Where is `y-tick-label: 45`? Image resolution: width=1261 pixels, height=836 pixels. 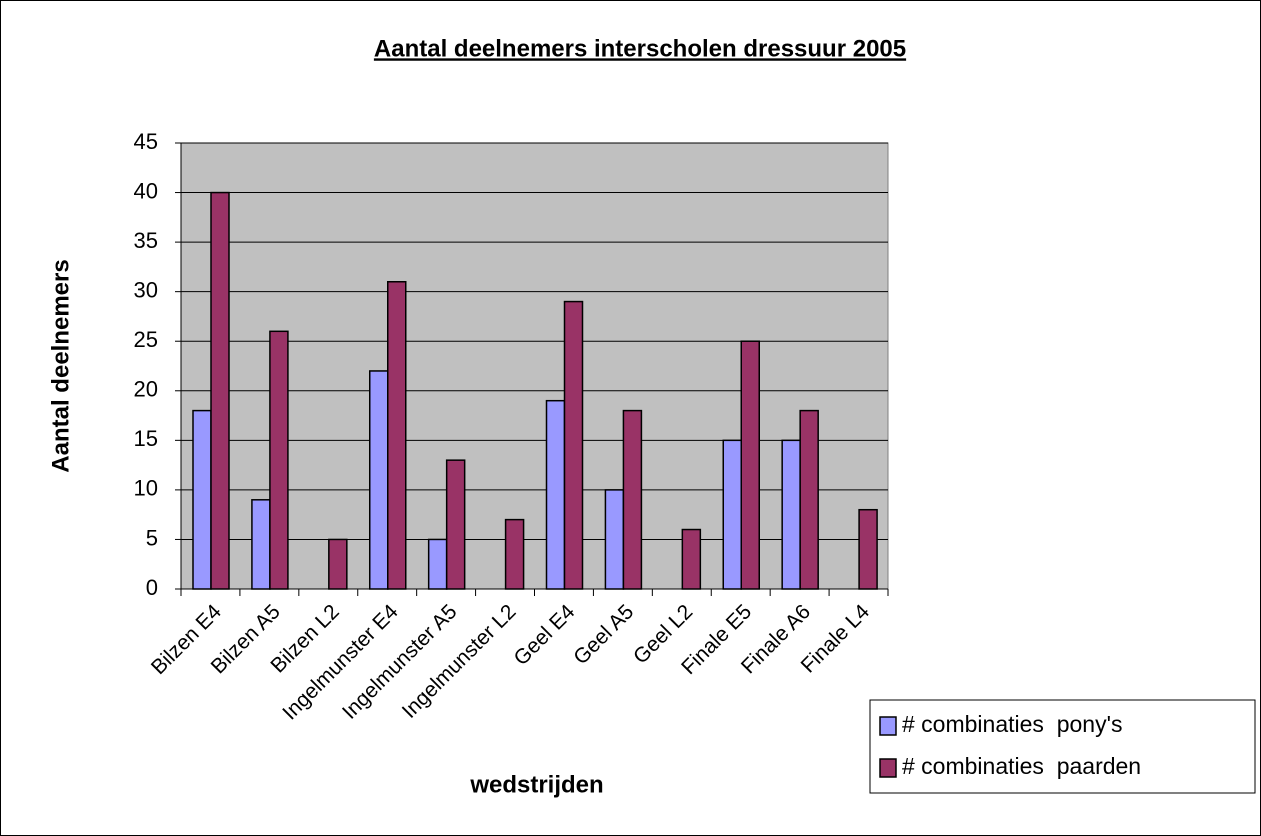 y-tick-label: 45 is located at coordinates (146, 141).